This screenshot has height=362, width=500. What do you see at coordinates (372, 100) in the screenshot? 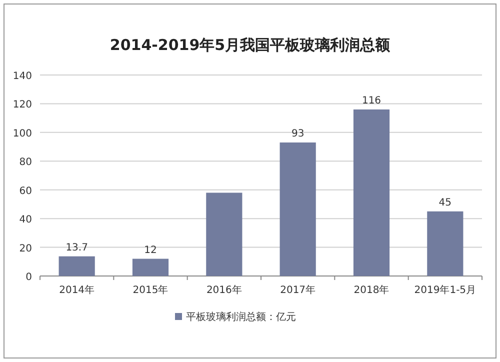
I see `data-label: 116` at bounding box center [372, 100].